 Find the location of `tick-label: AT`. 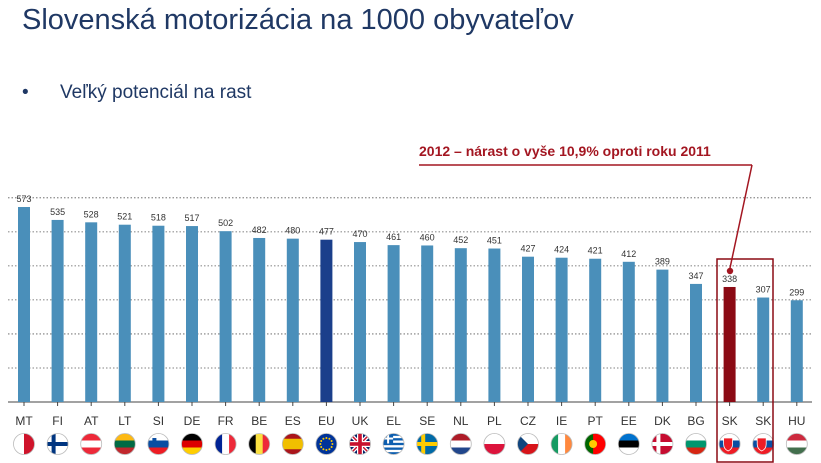

tick-label: AT is located at coordinates (91, 421).